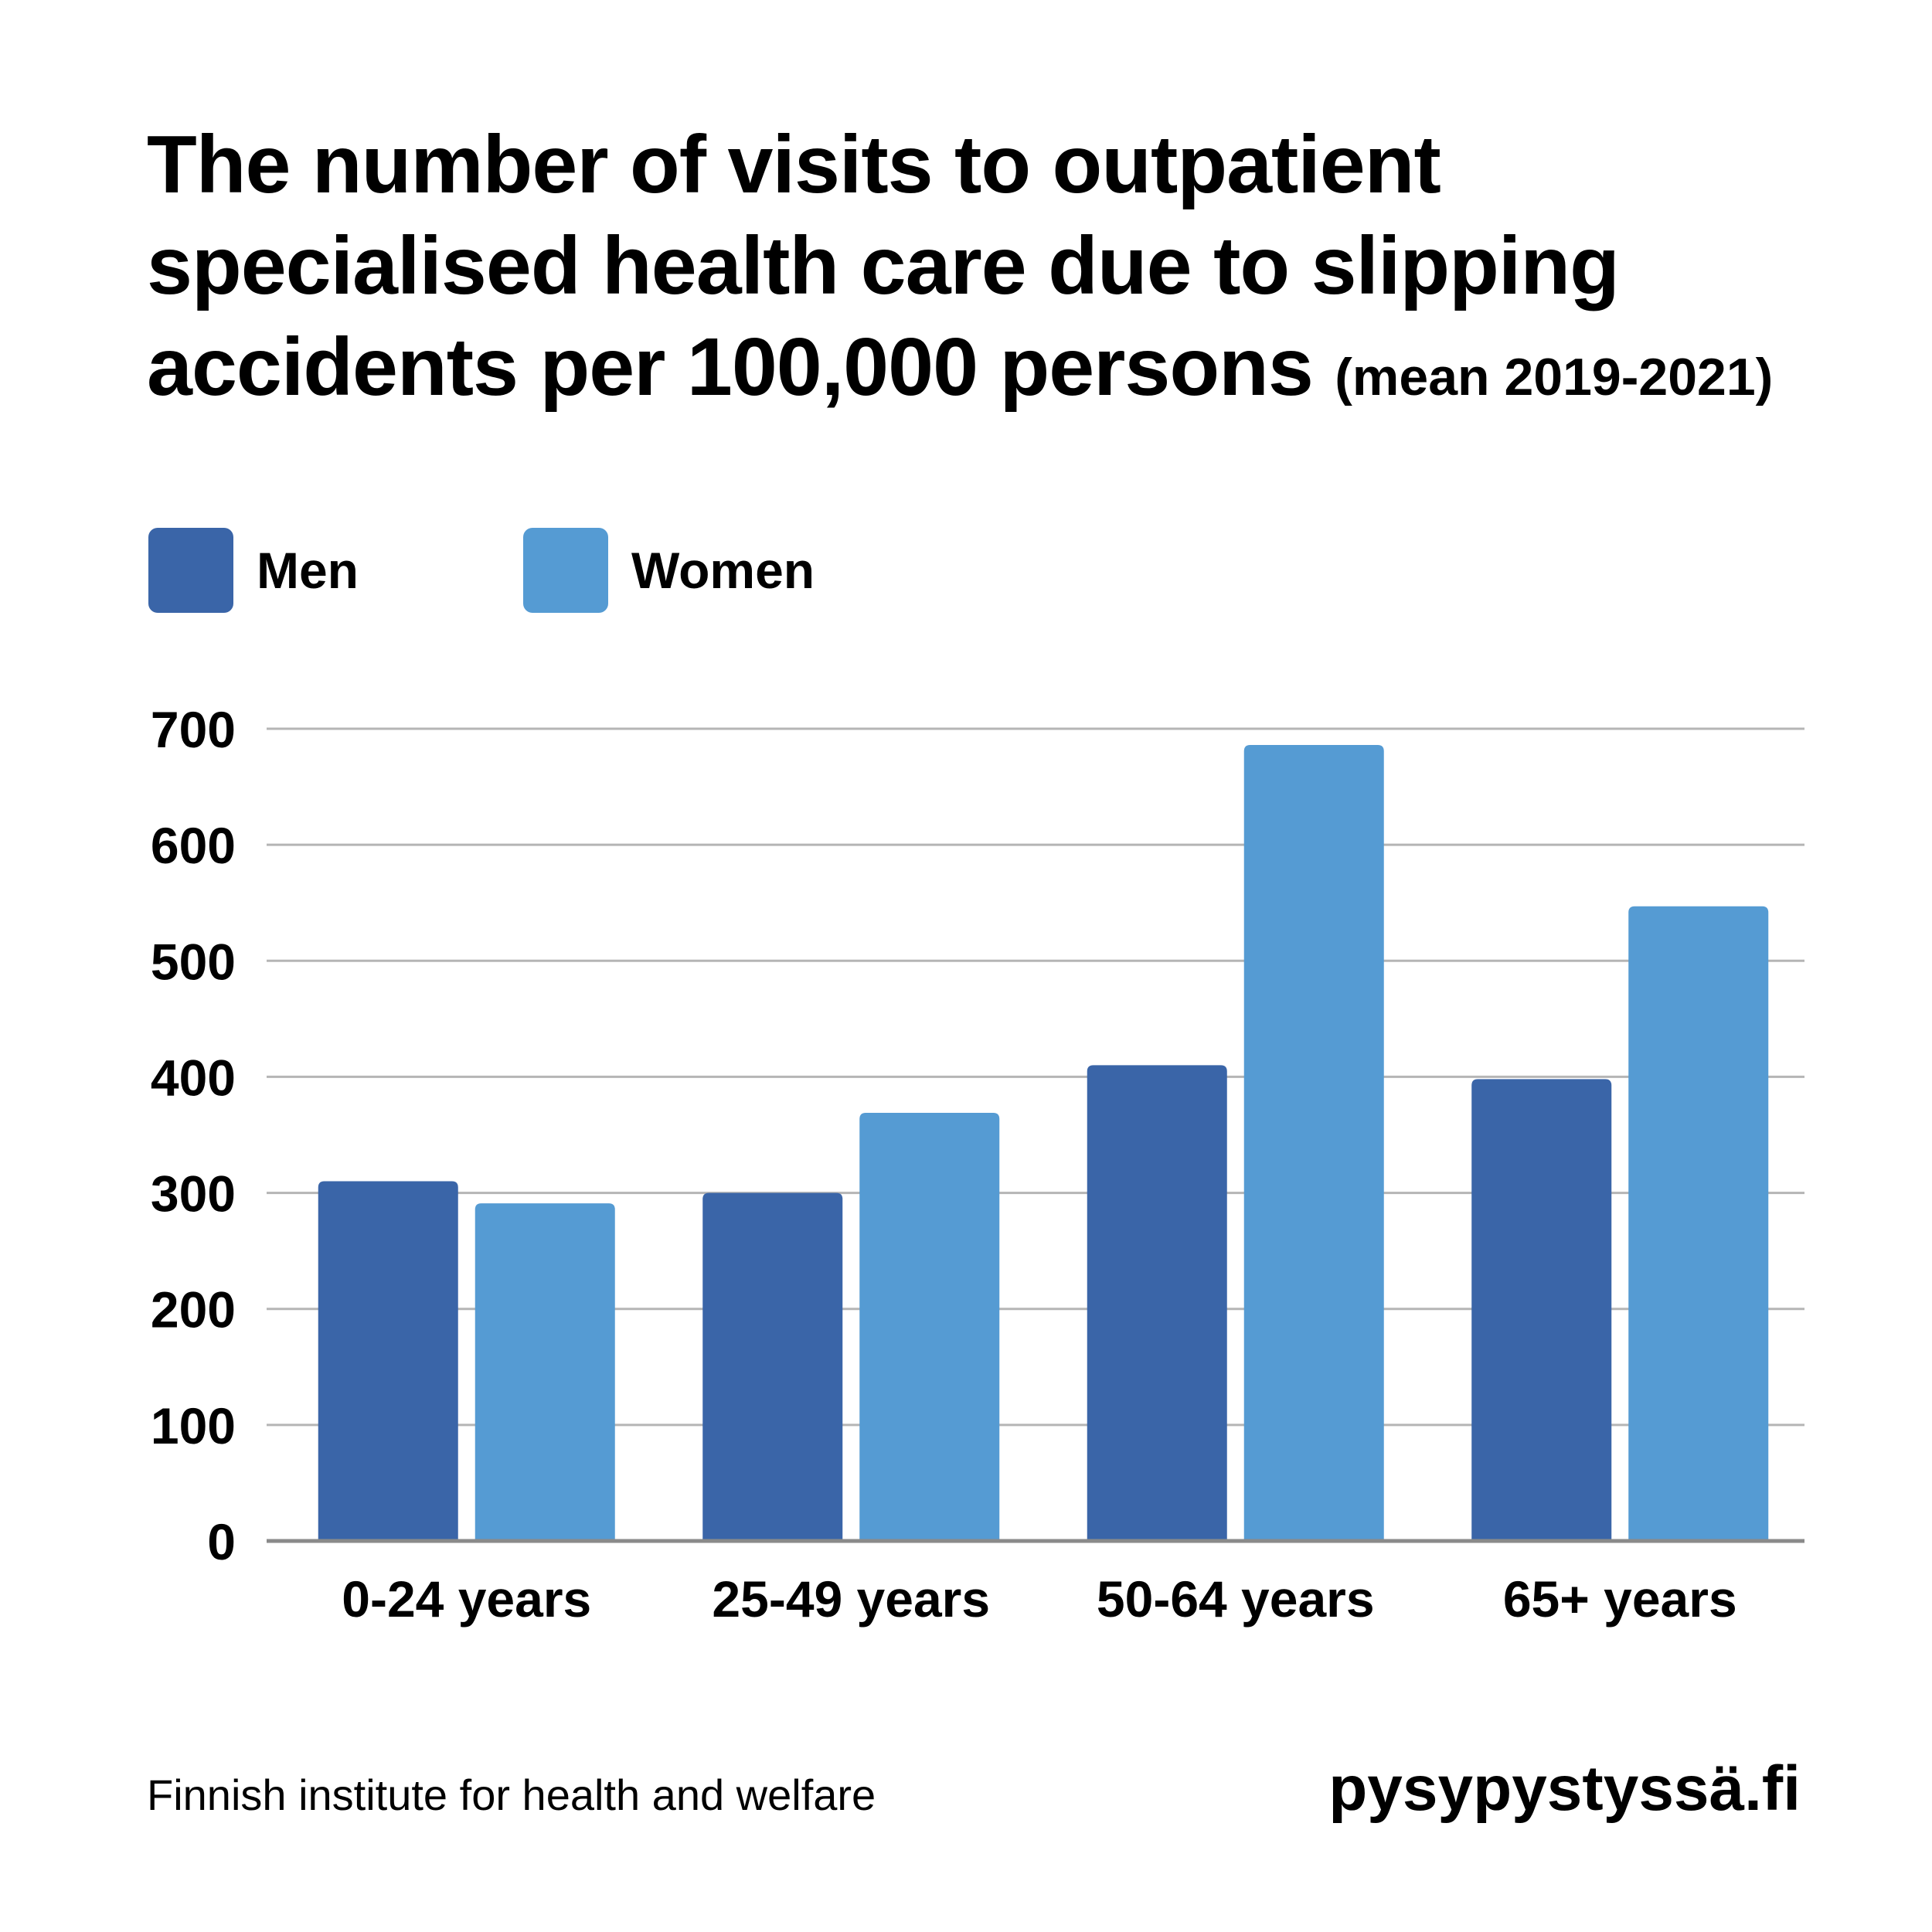  What do you see at coordinates (1554, 377) in the screenshot?
I see `chart-title-sub: (mean 2019-2021)` at bounding box center [1554, 377].